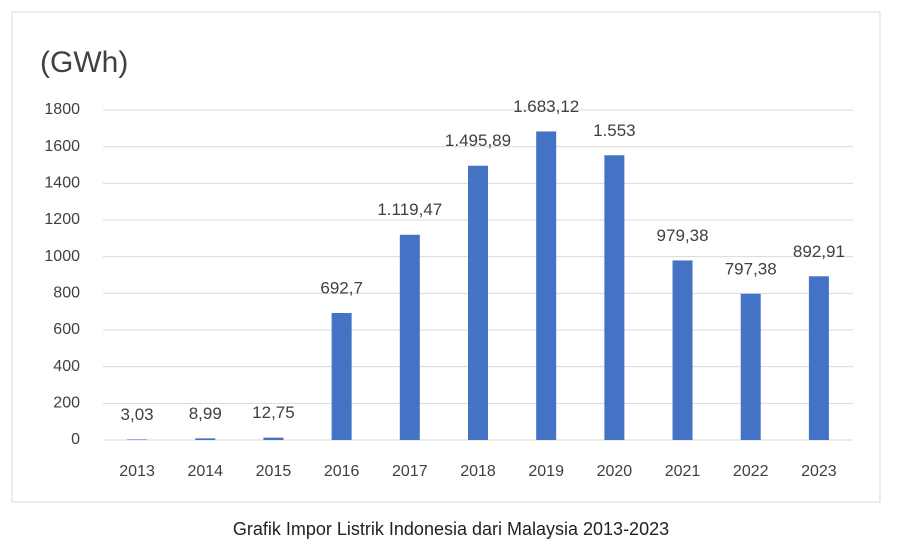 The width and height of the screenshot is (903, 557). What do you see at coordinates (66, 293) in the screenshot?
I see `y-tick-label: 800` at bounding box center [66, 293].